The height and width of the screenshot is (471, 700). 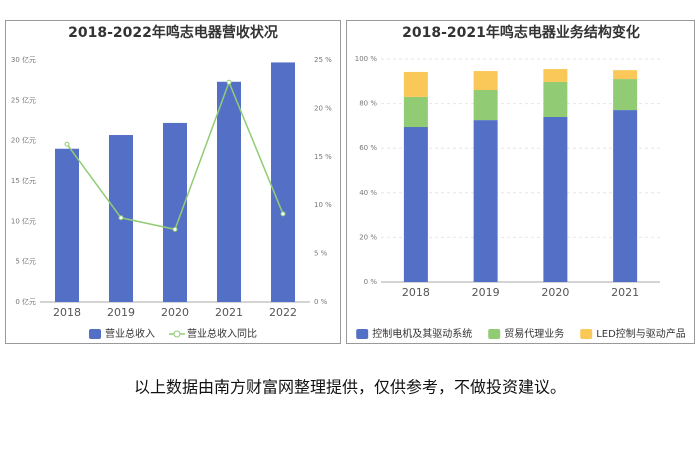 I want to click on y-tick-label: 40 %, so click(x=368, y=193).